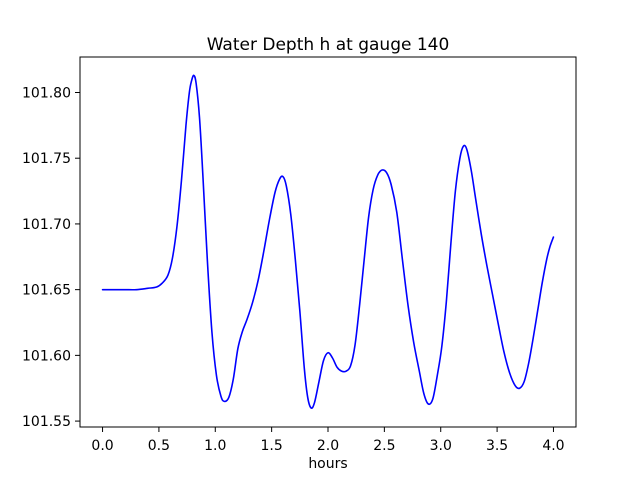 This screenshot has height=480, width=640. I want to click on x-axis-ticks: 0.0 0.5 1.0 1.5 2.0 2.5 3.0 3.5 4.0, so click(328, 440).